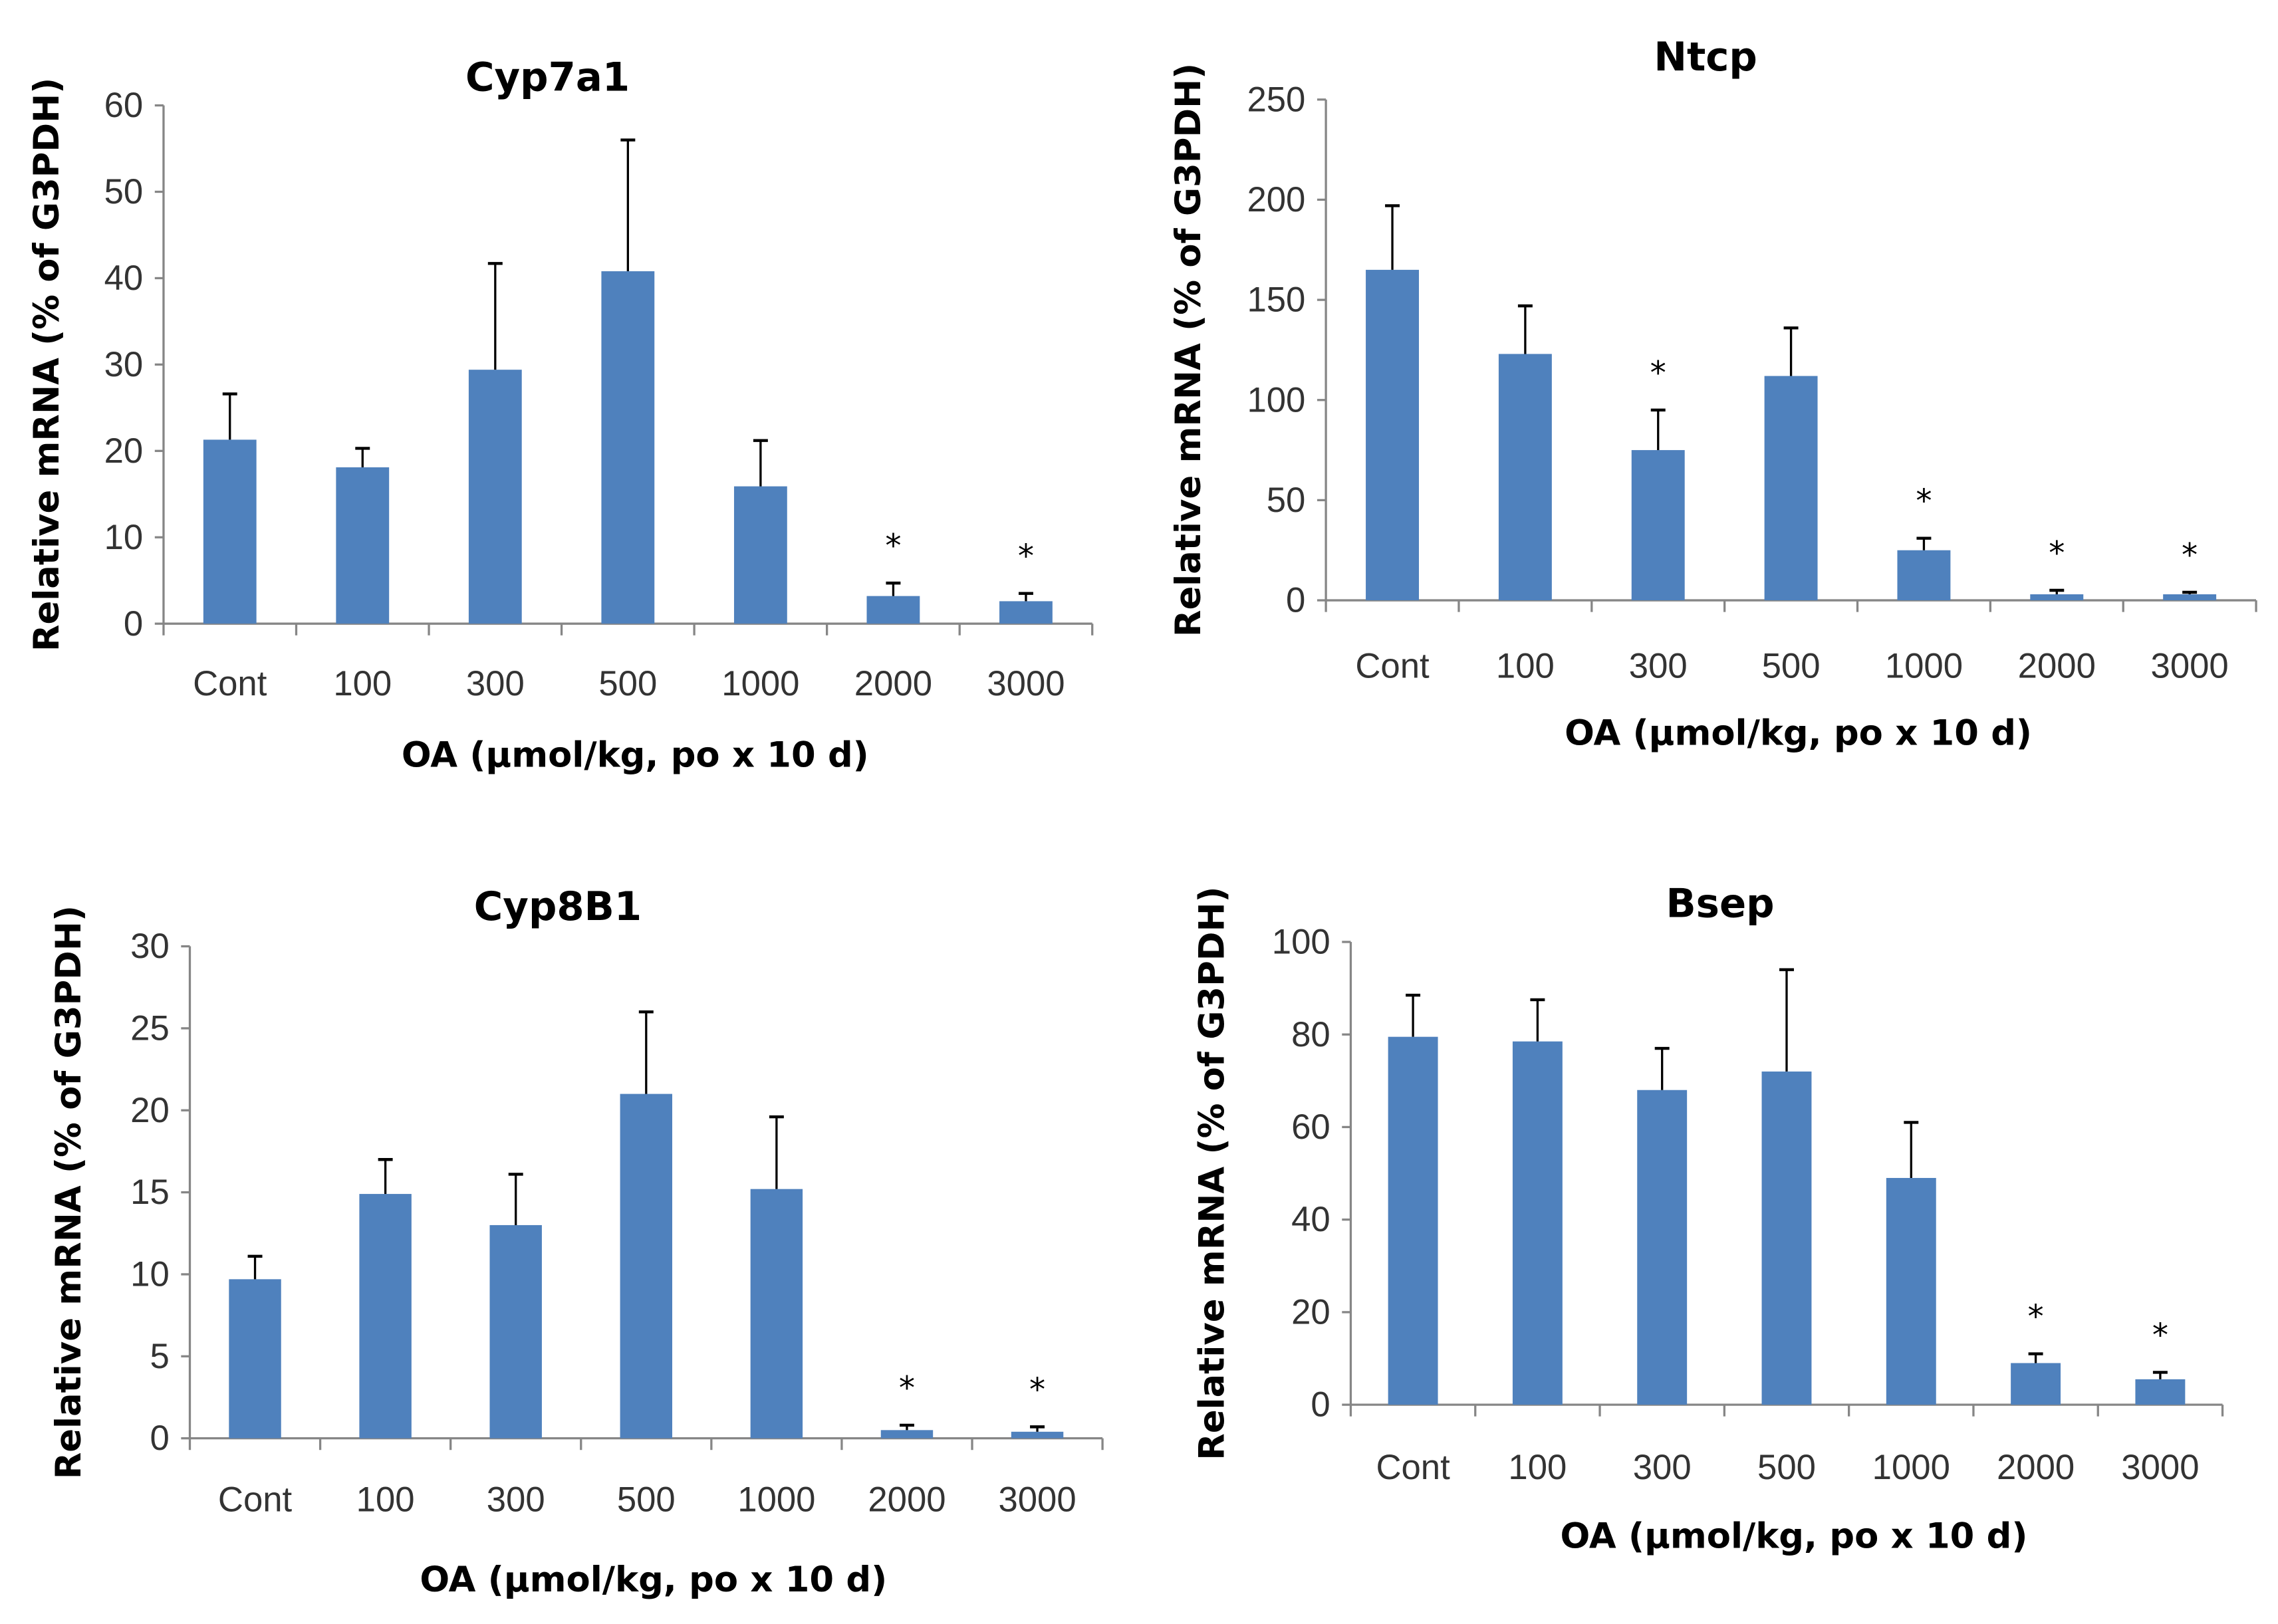 The width and height of the screenshot is (2278, 1624). What do you see at coordinates (1276, 99) in the screenshot?
I see `y-tick-label: 250` at bounding box center [1276, 99].